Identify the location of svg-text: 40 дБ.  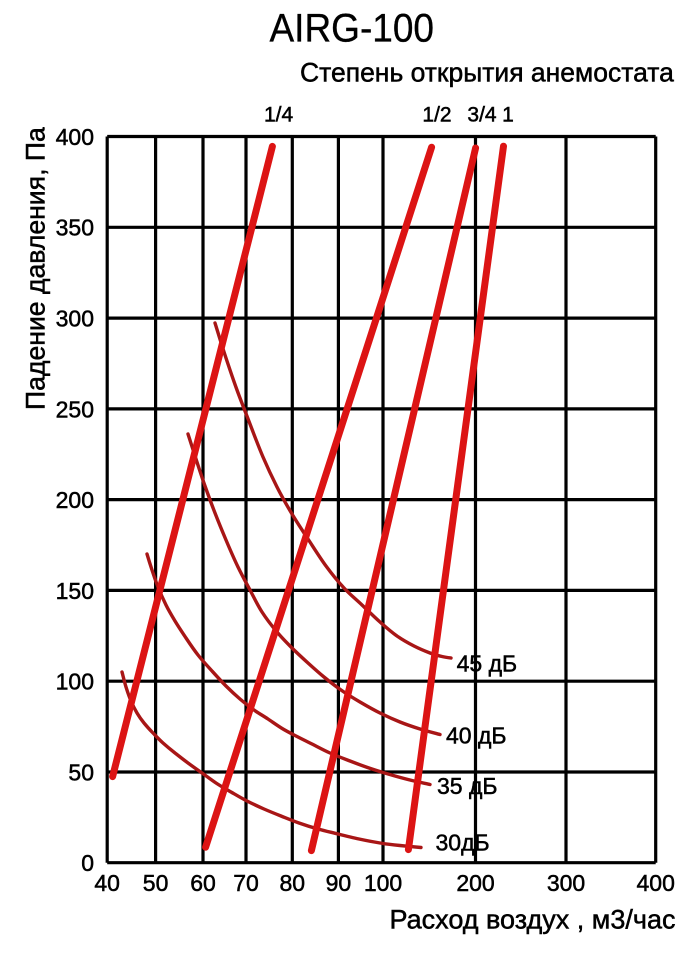
(476, 735).